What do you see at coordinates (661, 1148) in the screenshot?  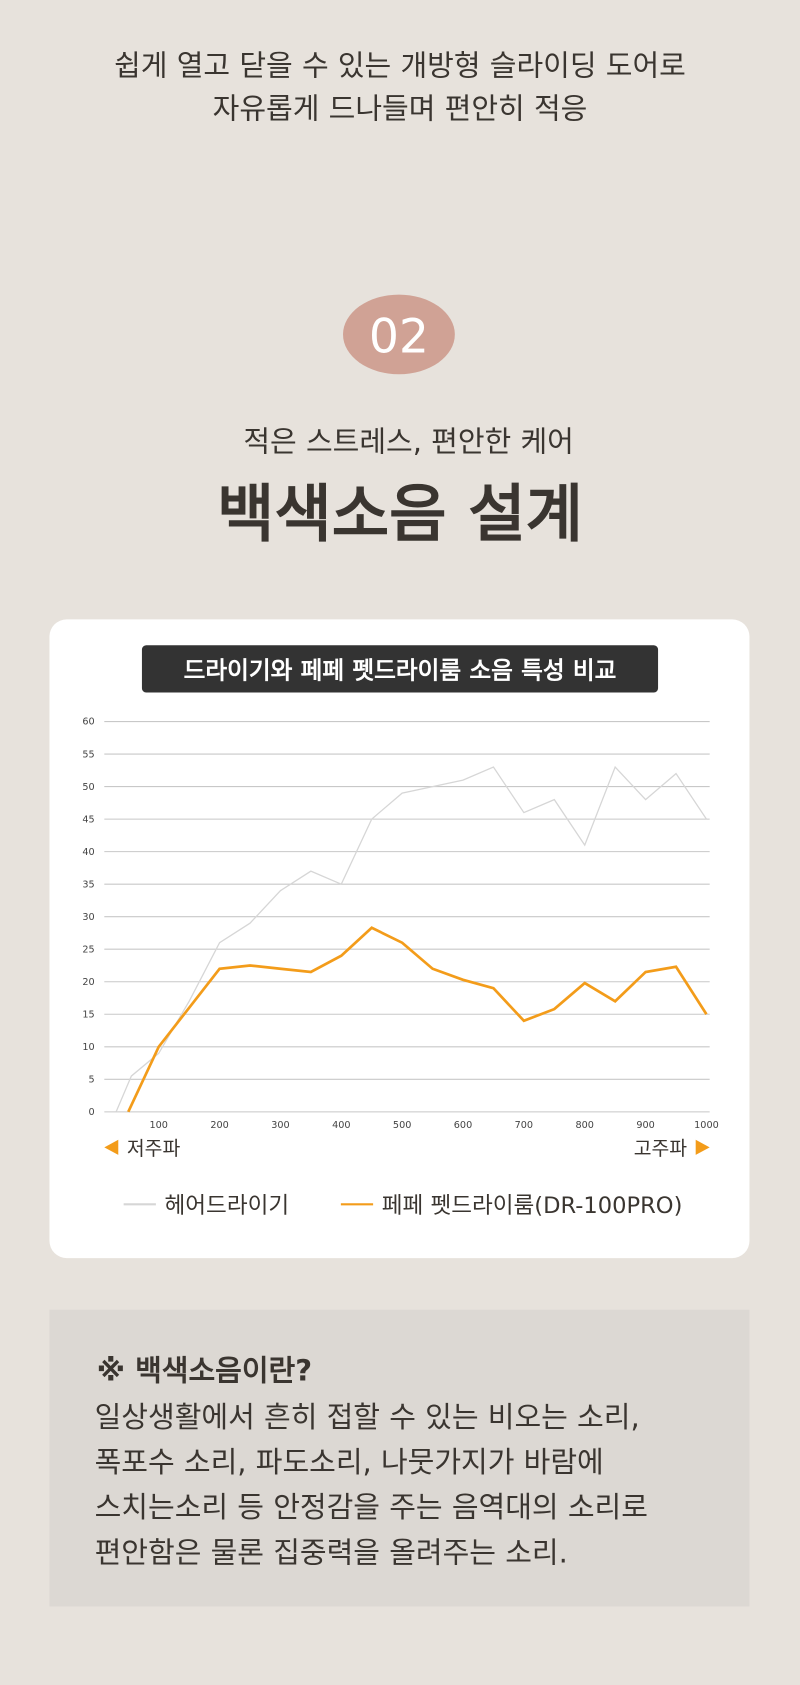 I see `annotation: 고주파` at bounding box center [661, 1148].